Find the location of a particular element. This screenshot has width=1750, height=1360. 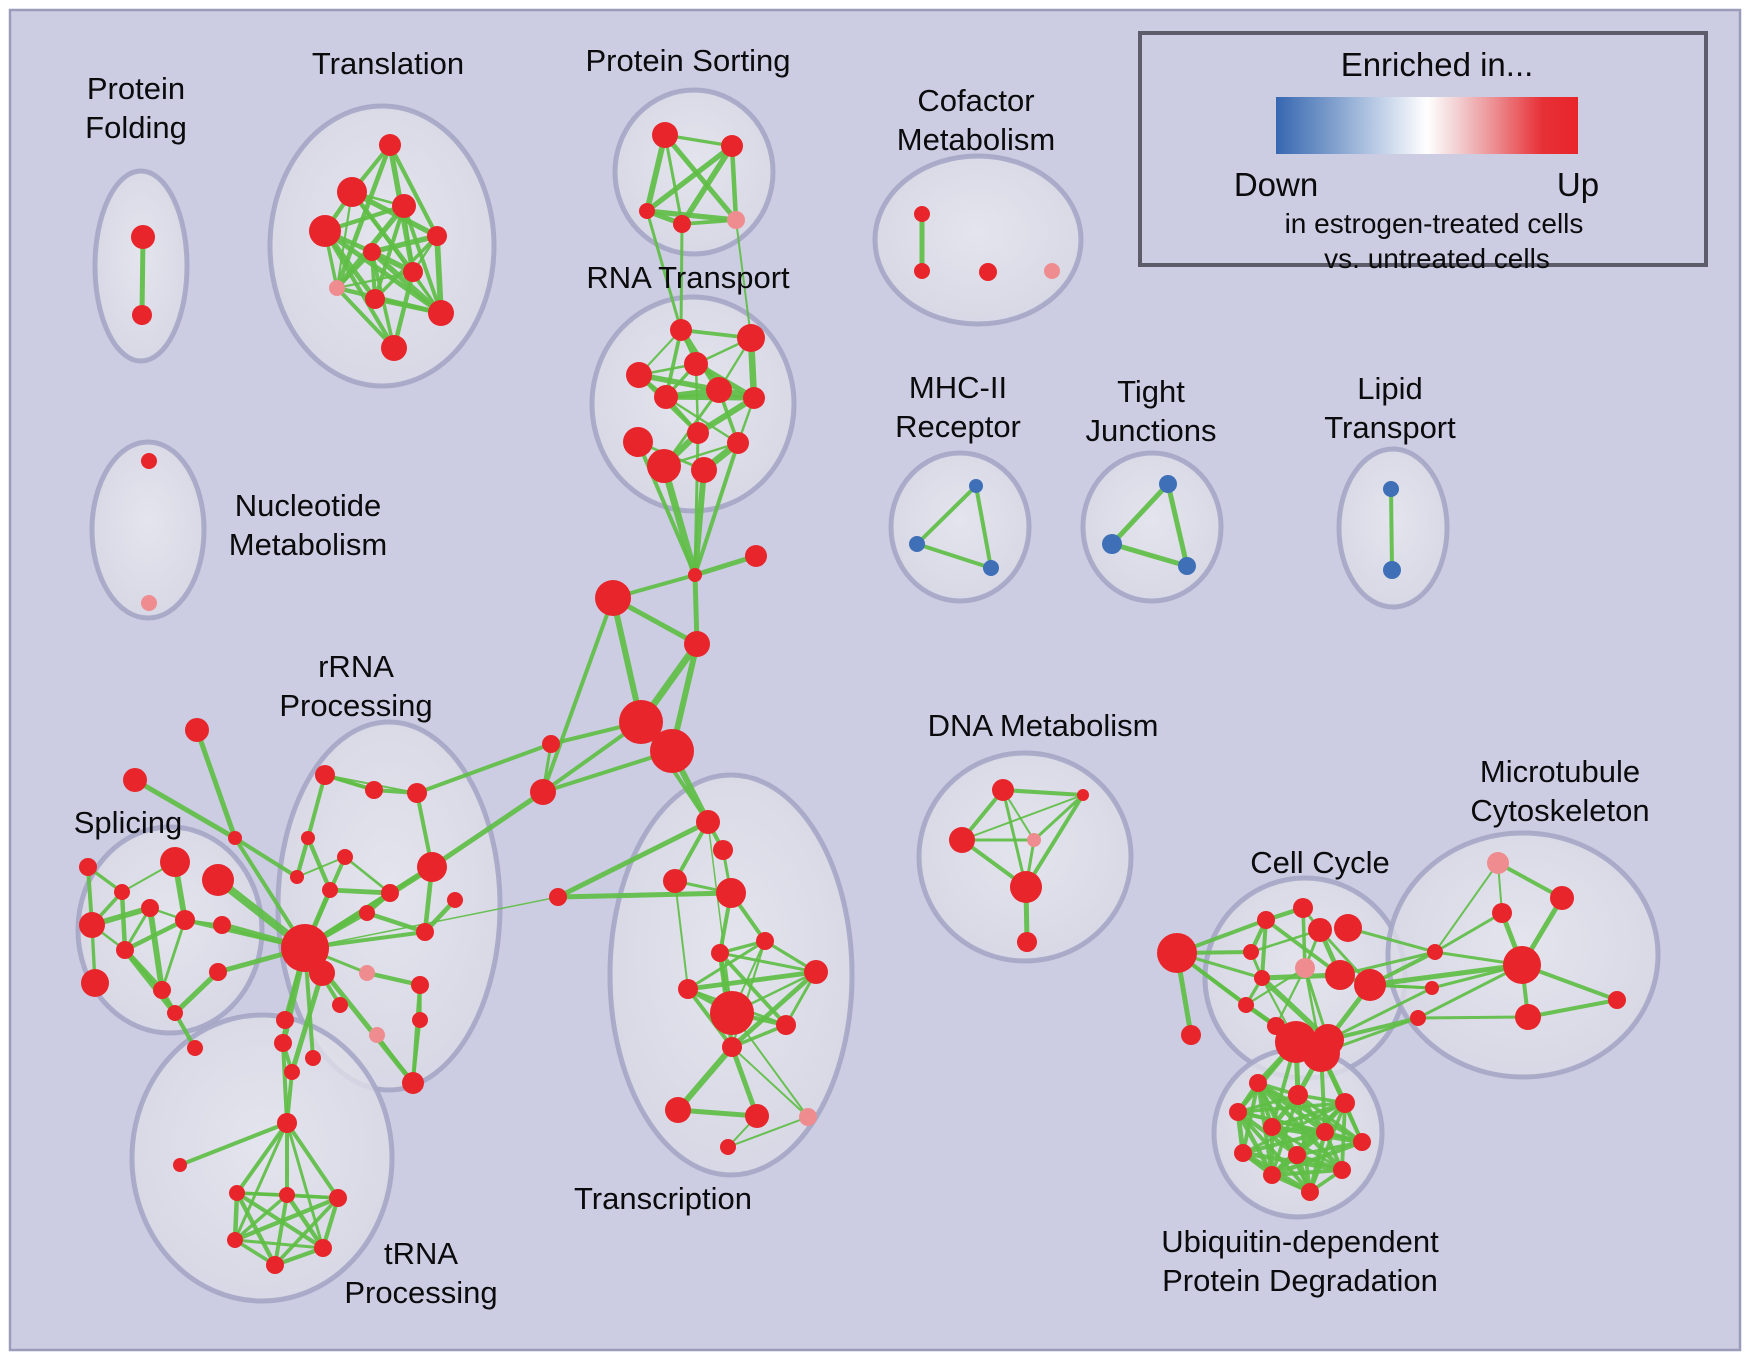

node-rn5 is located at coordinates (345, 857).